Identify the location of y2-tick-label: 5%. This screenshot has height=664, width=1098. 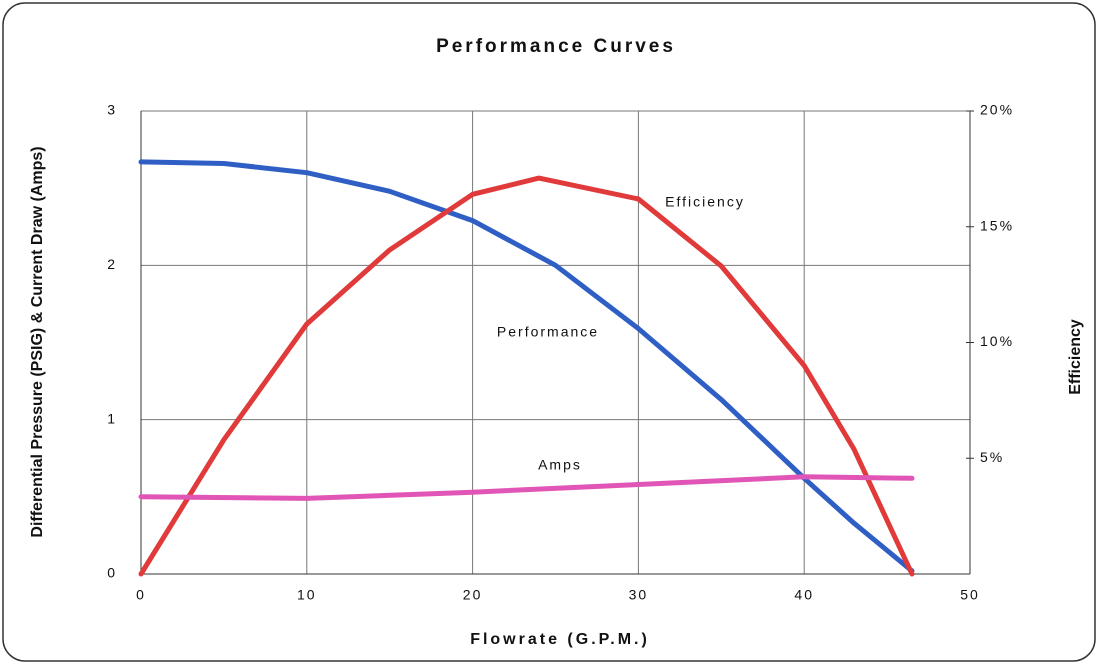
(992, 457).